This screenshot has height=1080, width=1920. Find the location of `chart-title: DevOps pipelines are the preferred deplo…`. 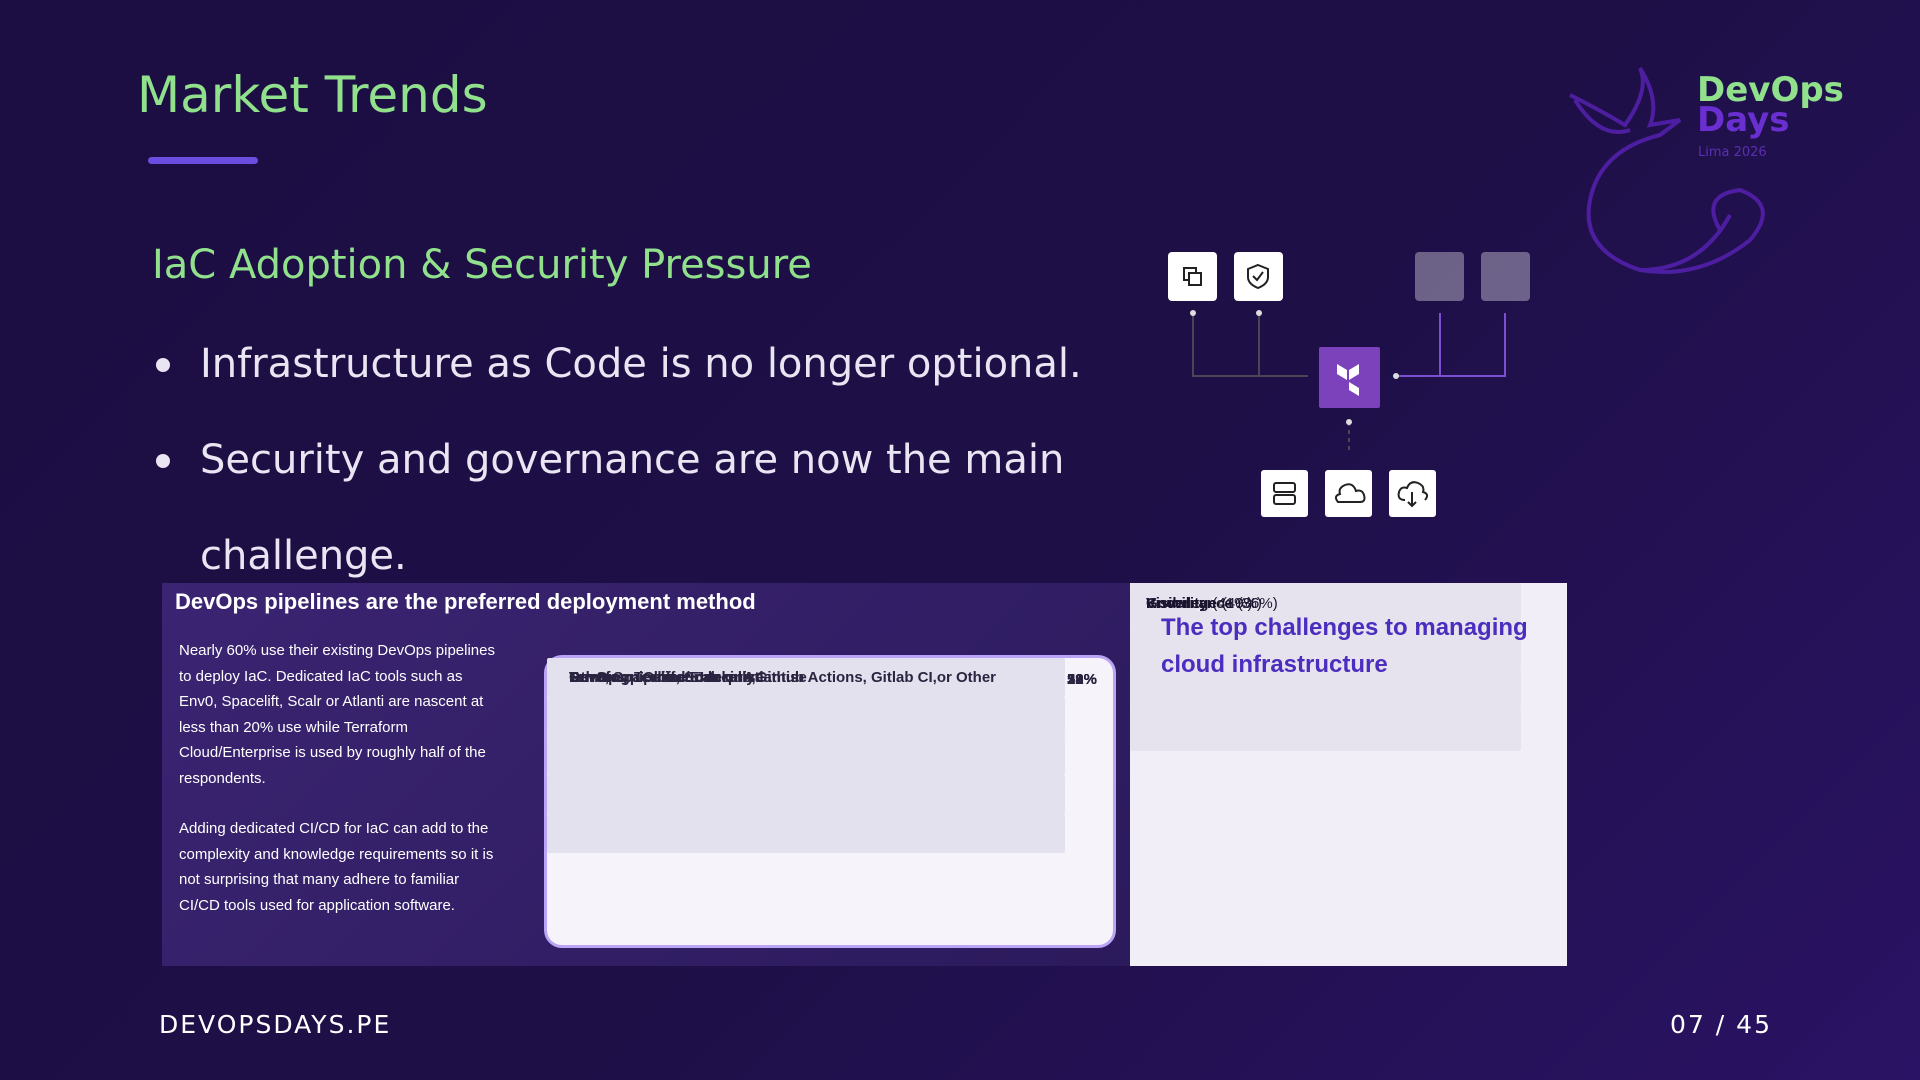

chart-title: DevOps pipelines are the preferred deplo… is located at coordinates (465, 601).